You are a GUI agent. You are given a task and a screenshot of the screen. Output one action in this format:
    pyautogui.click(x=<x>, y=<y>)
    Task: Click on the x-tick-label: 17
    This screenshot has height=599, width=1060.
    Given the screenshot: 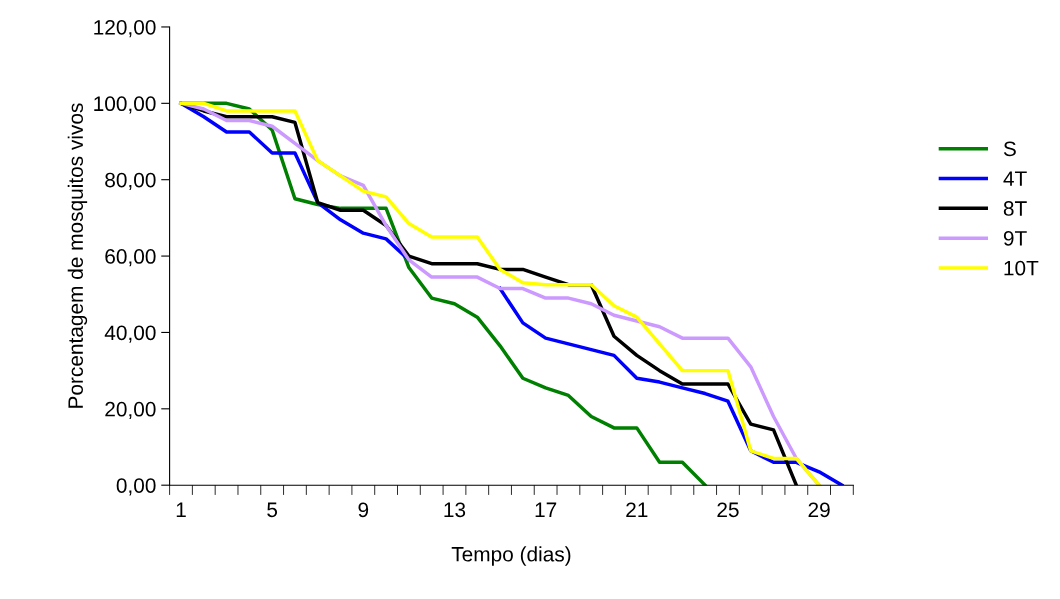 What is the action you would take?
    pyautogui.click(x=546, y=509)
    